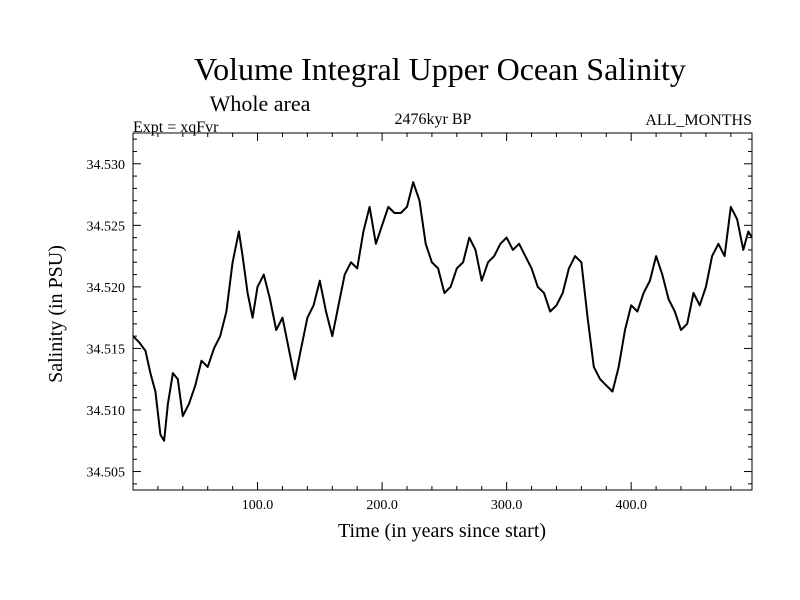 This screenshot has width=800, height=600. I want to click on months-label: ALL_MONTHS, so click(698, 120).